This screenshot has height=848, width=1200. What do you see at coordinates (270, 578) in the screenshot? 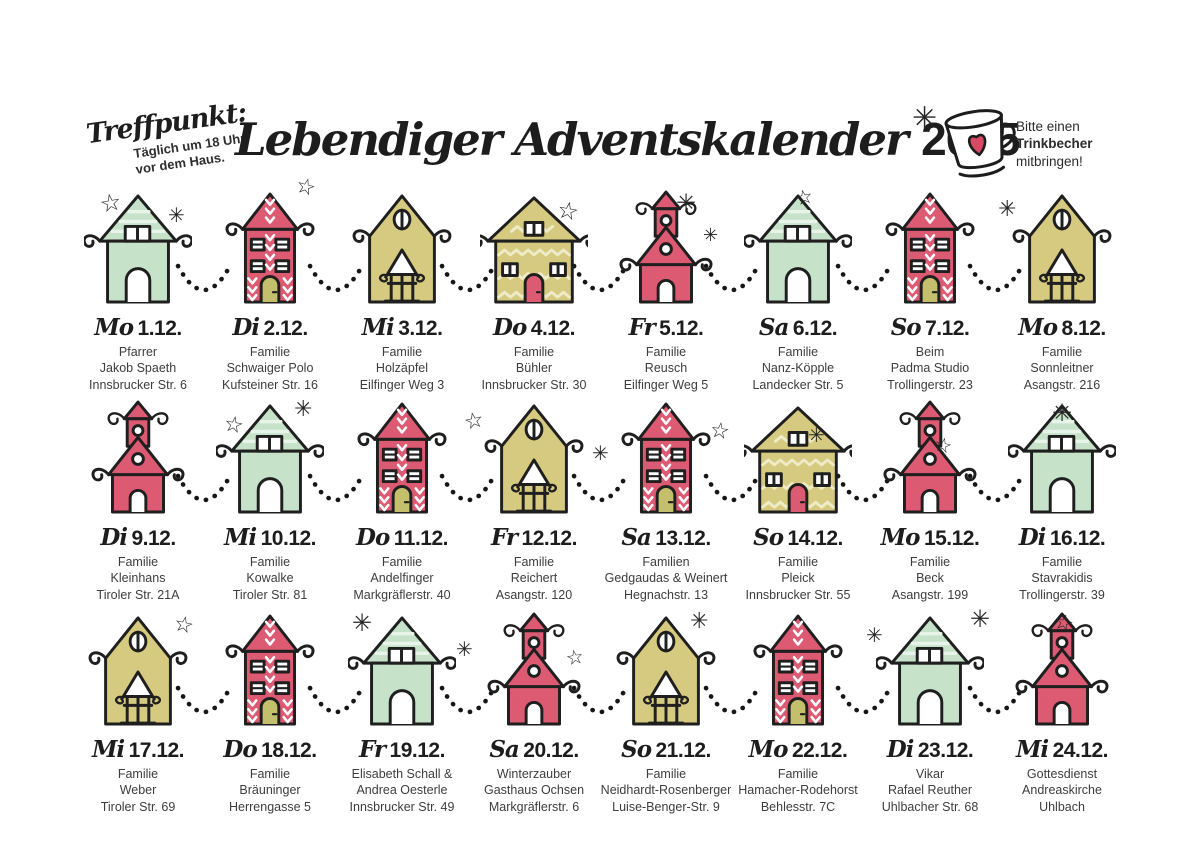
I see `day-info-line: Kowalke` at bounding box center [270, 578].